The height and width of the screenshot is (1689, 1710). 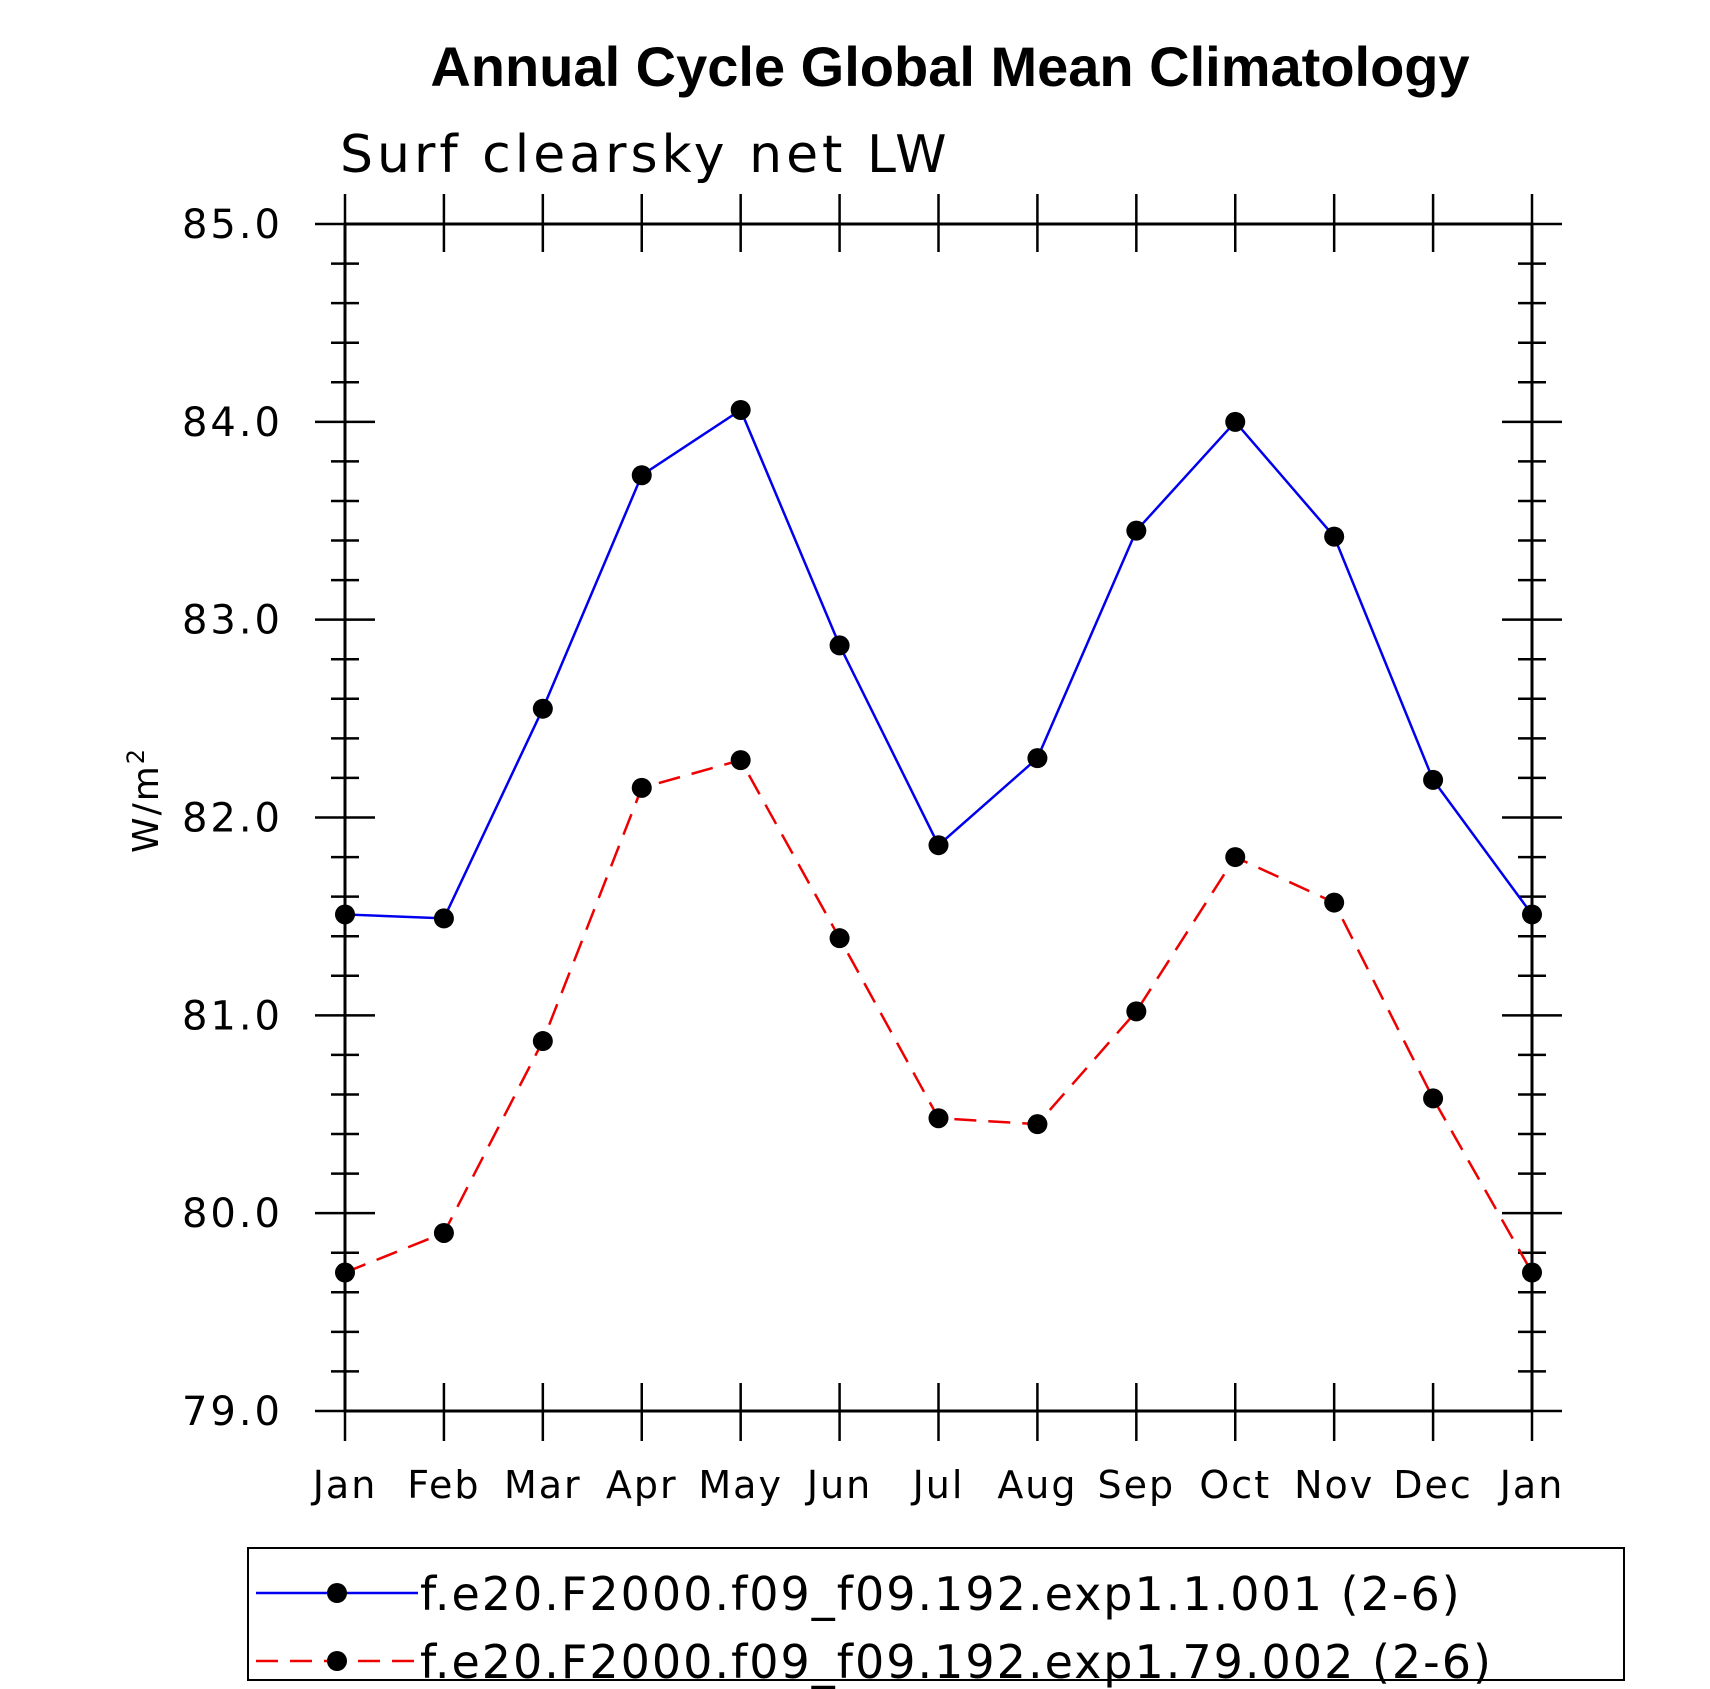 I want to click on x-tick-label: Jul, so click(x=938, y=1485).